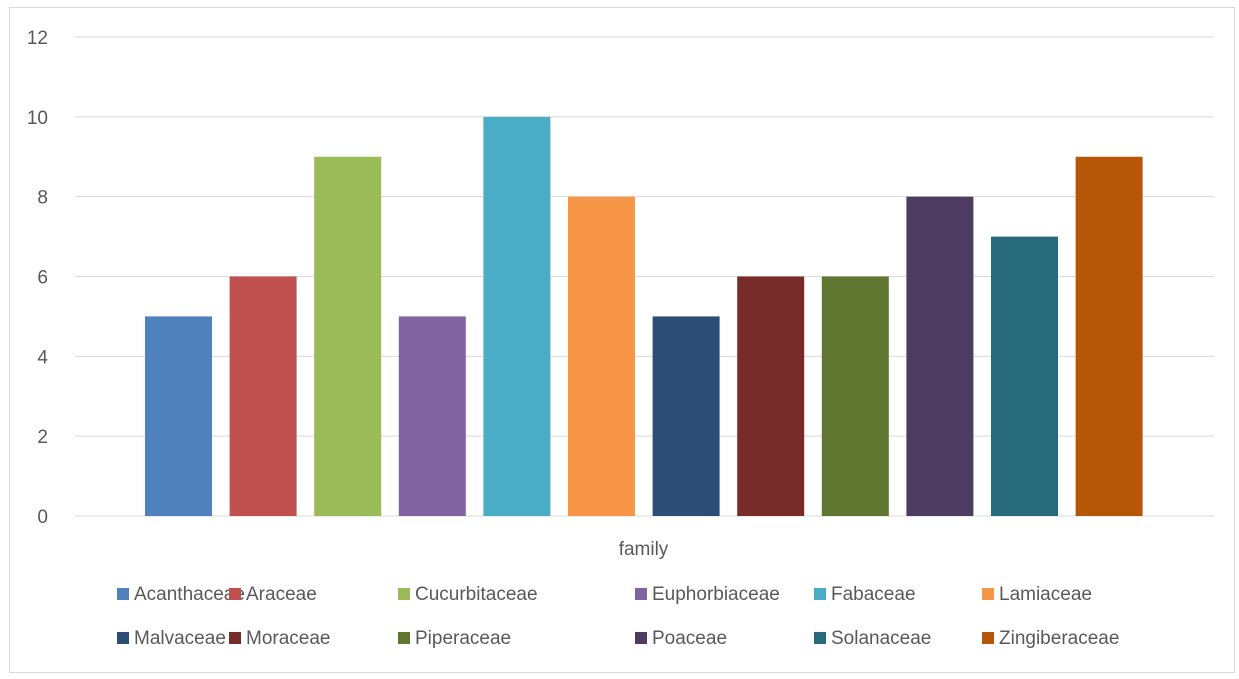 This screenshot has width=1239, height=679. What do you see at coordinates (42, 437) in the screenshot?
I see `y-tick-label: 2` at bounding box center [42, 437].